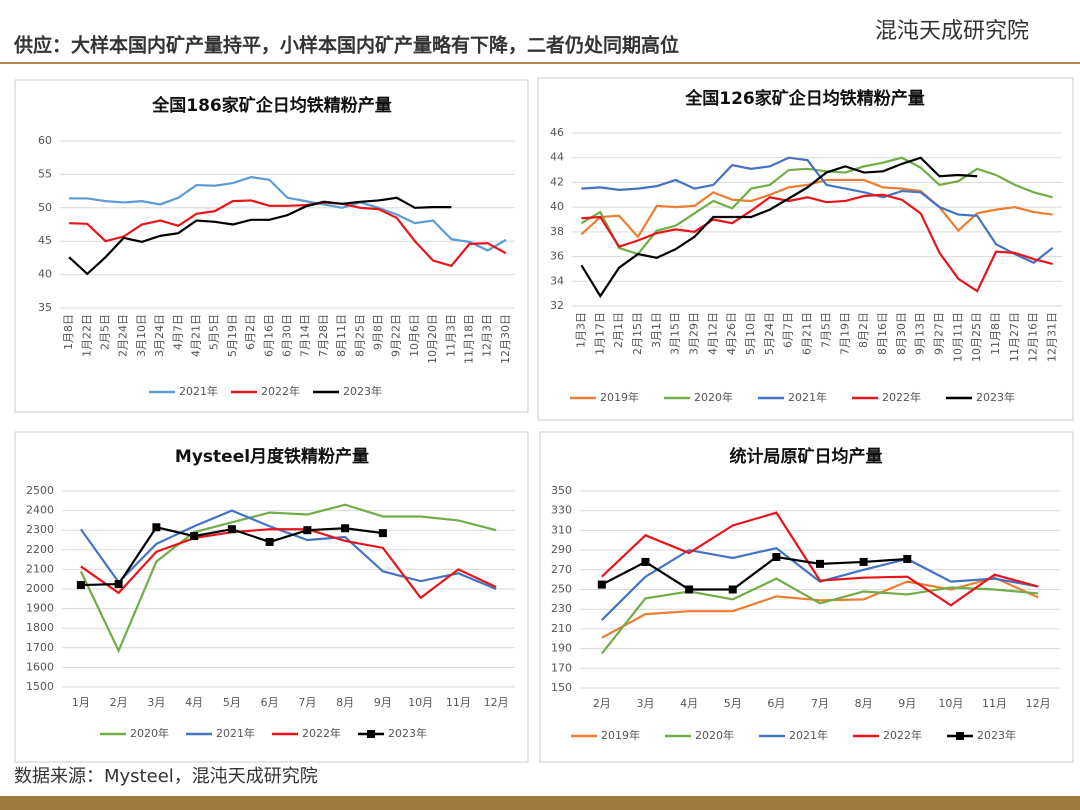  What do you see at coordinates (675, 333) in the screenshot?
I see `x-tick-label: 3月15日` at bounding box center [675, 333].